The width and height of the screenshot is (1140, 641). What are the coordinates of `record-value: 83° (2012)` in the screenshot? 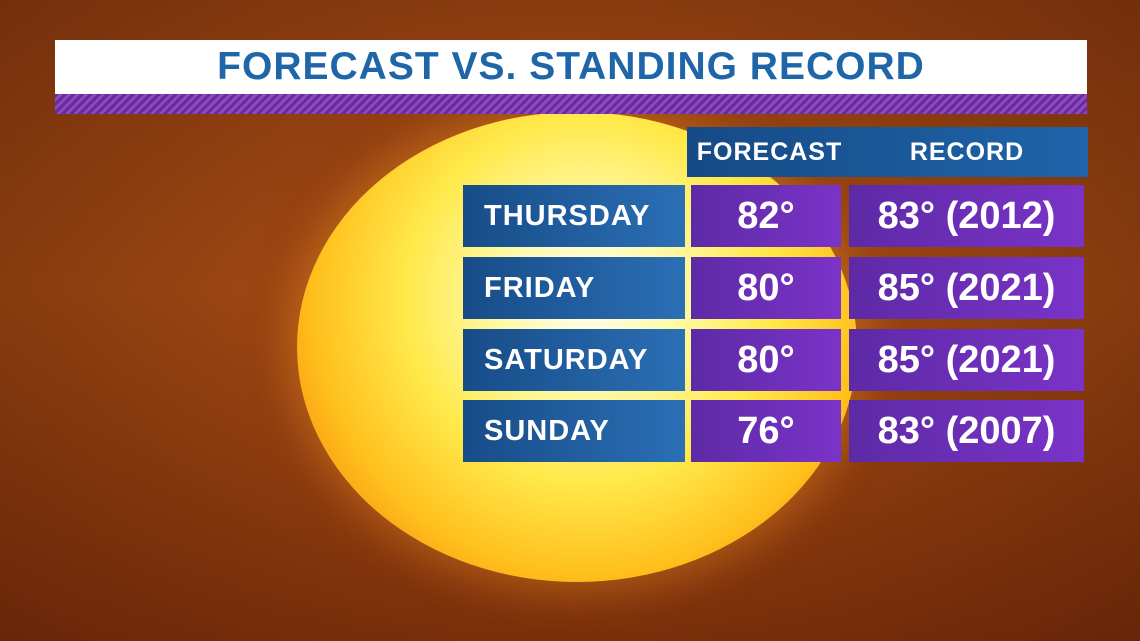 It's located at (966, 216).